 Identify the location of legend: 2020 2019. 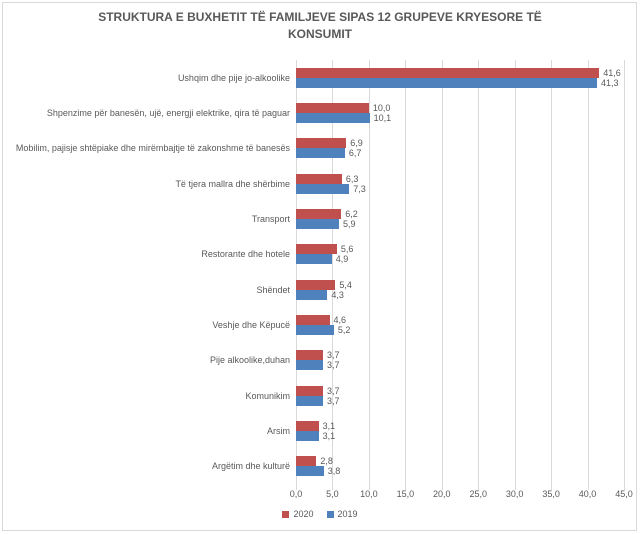
(320, 514).